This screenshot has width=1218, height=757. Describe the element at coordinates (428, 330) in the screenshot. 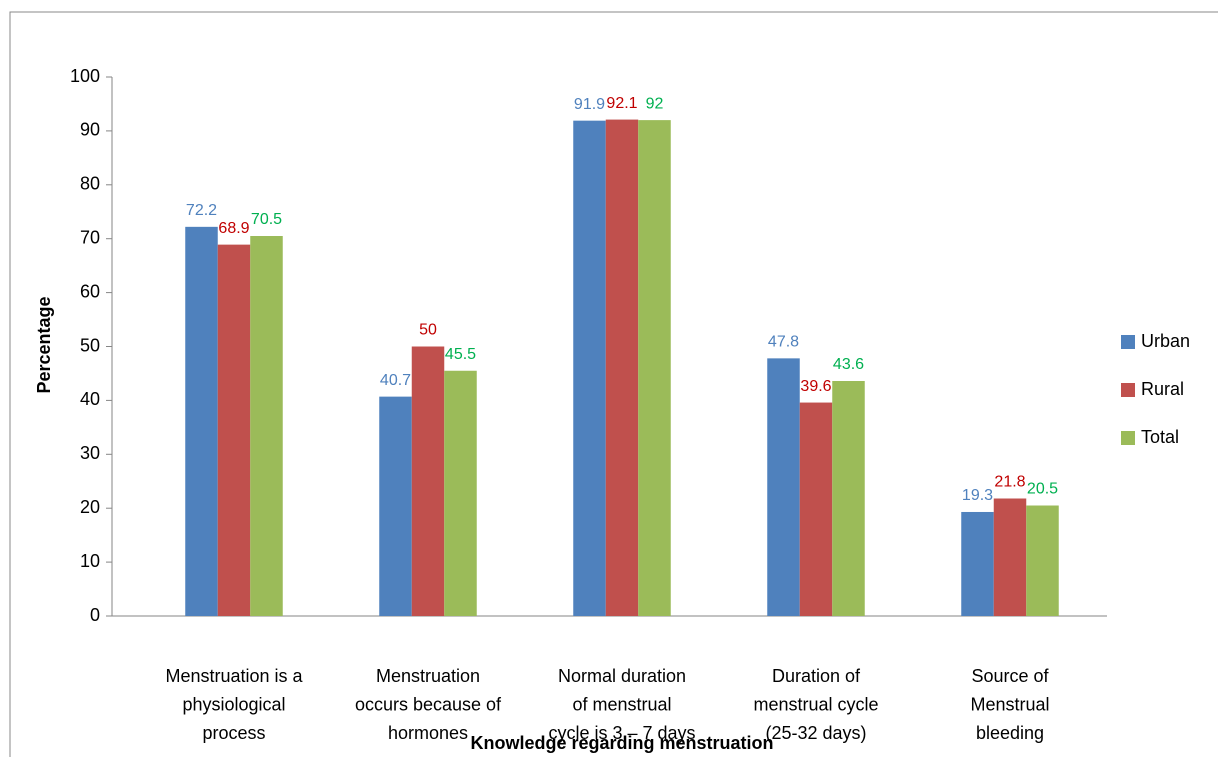

I see `value-label: 50` at that location.